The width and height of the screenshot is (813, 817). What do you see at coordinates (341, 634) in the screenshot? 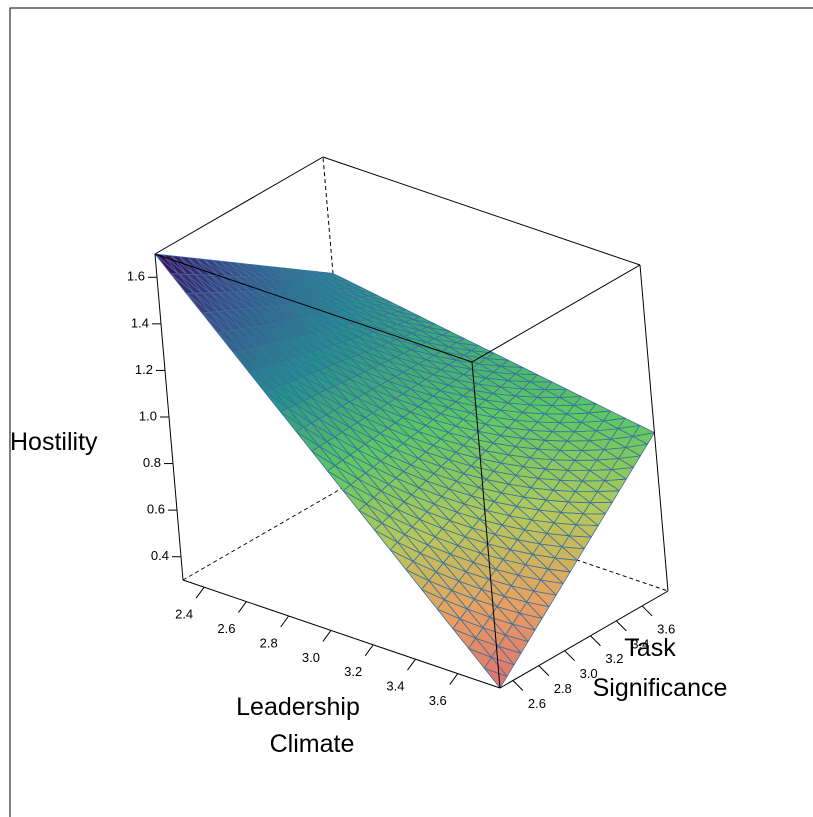
I see `box-edge-bottom-front-x` at bounding box center [341, 634].